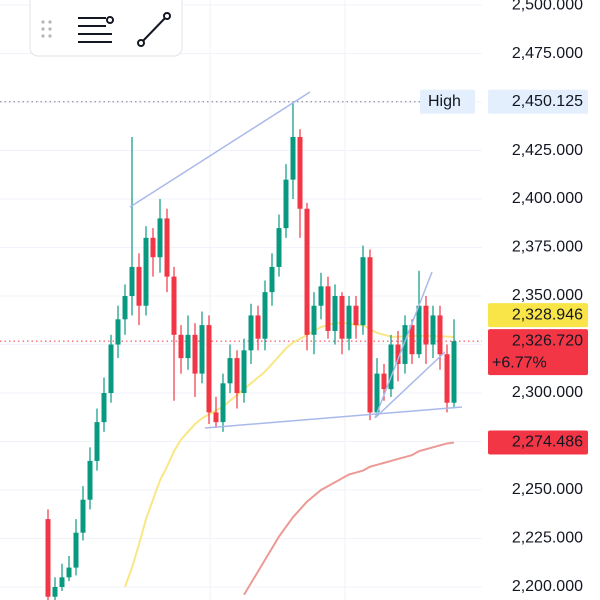 The image size is (600, 600). Describe the element at coordinates (519, 362) in the screenshot. I see `price-change: +6.77%` at that location.